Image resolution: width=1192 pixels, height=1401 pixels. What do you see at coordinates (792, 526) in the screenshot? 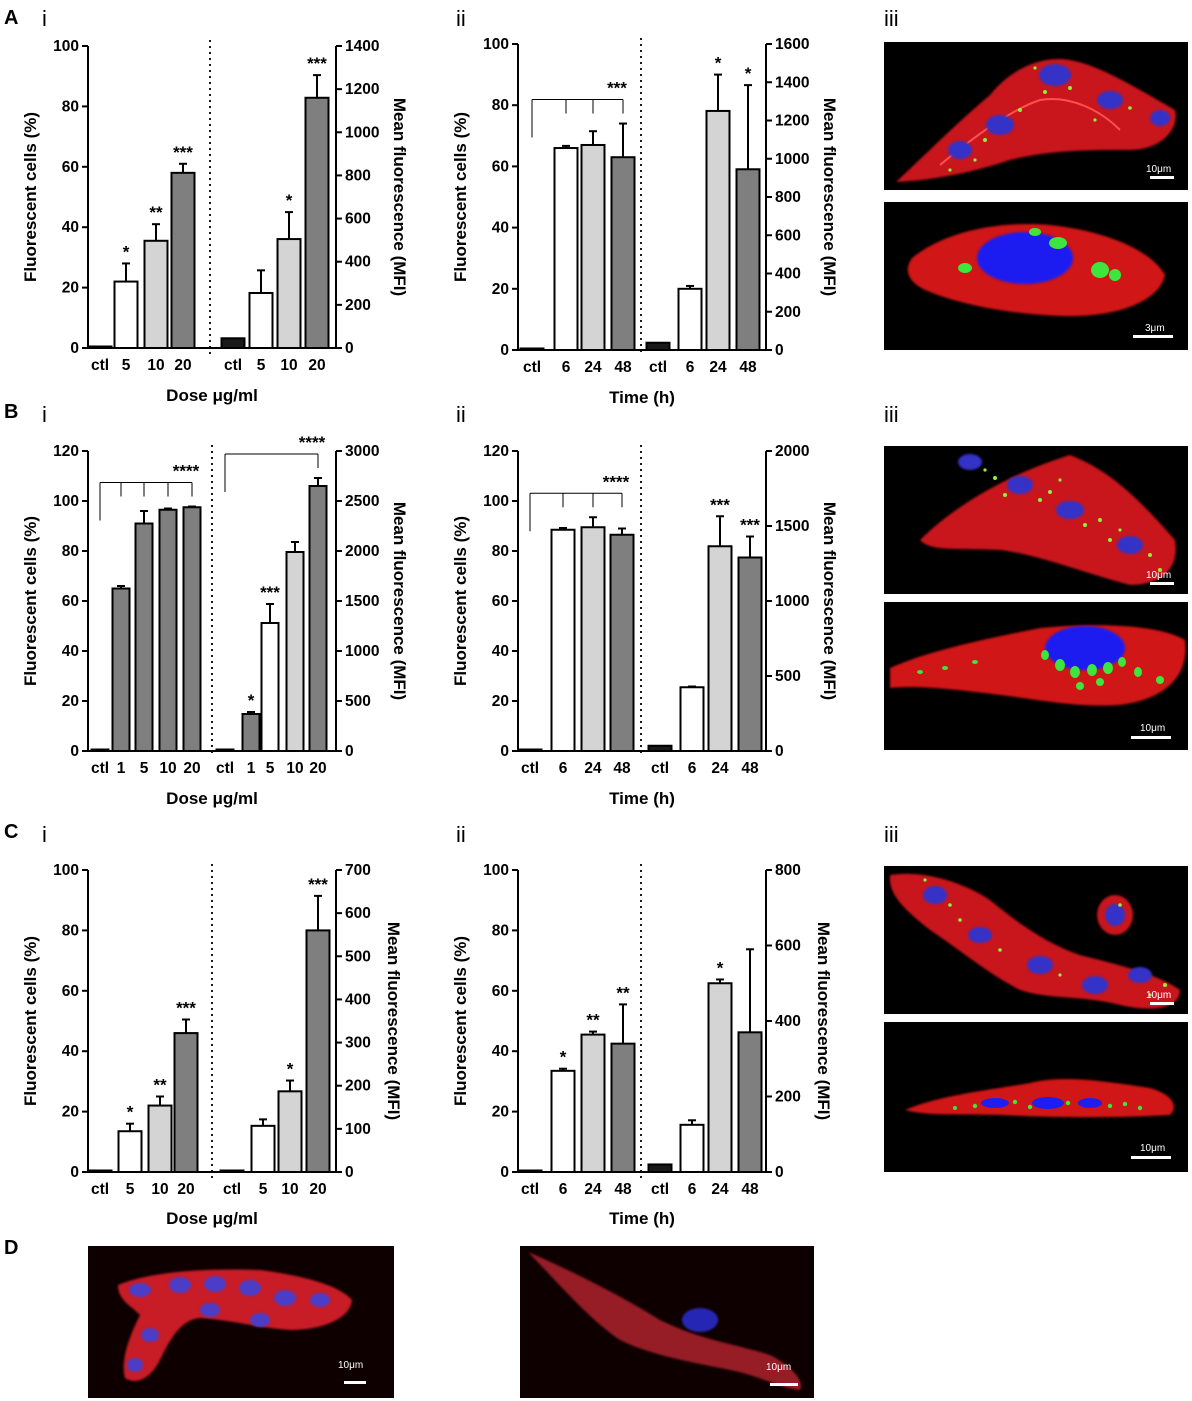
I see `right-tick-label: 1500` at bounding box center [792, 526].